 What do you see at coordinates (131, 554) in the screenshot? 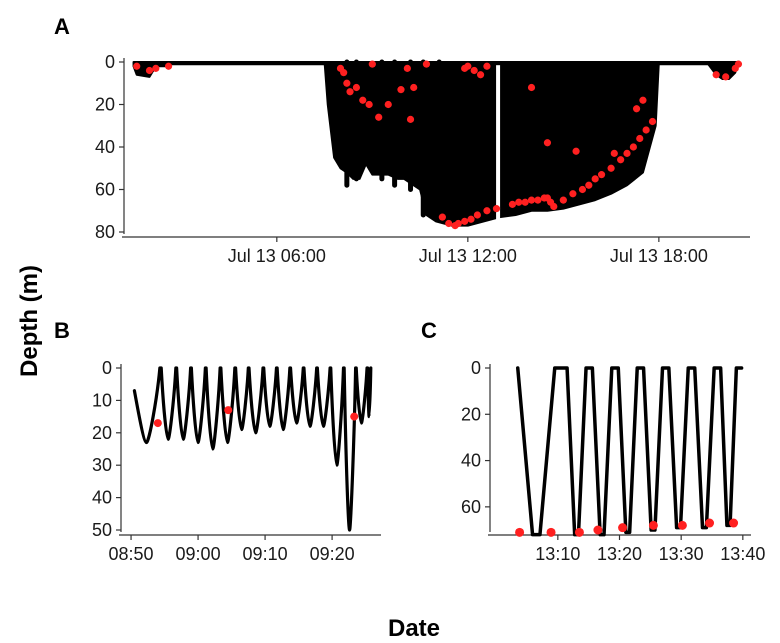
I see `panel-b-x-tick-label: 08:50` at bounding box center [131, 554].